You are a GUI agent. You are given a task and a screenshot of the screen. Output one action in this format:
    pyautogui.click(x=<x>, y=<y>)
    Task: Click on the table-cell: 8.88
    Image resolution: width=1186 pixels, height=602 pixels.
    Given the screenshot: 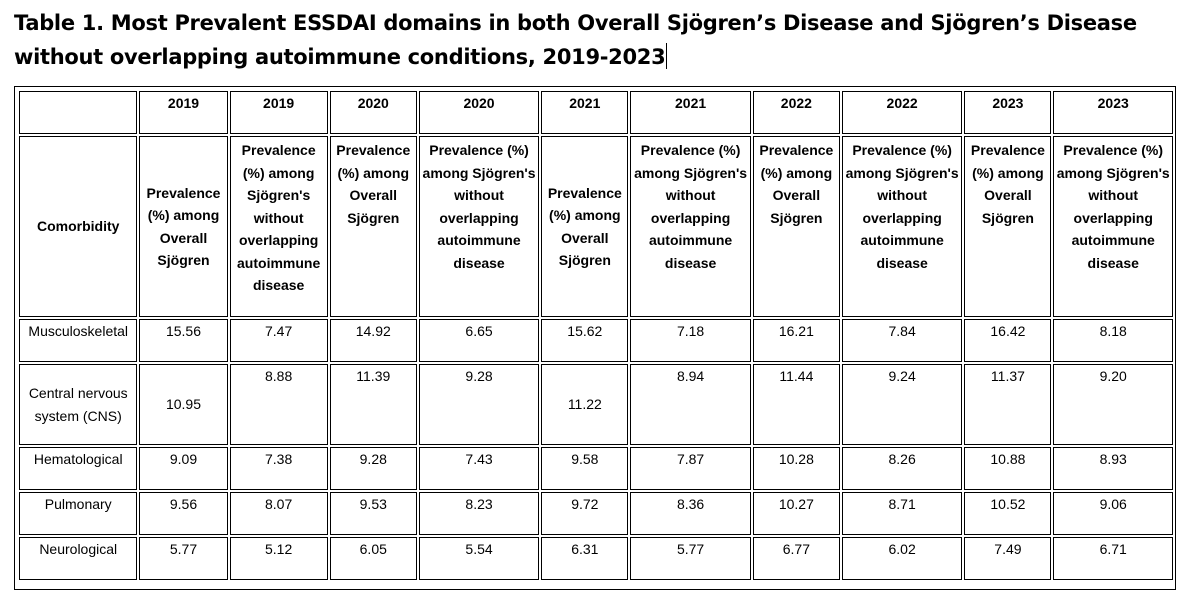 What is the action you would take?
    pyautogui.click(x=278, y=404)
    